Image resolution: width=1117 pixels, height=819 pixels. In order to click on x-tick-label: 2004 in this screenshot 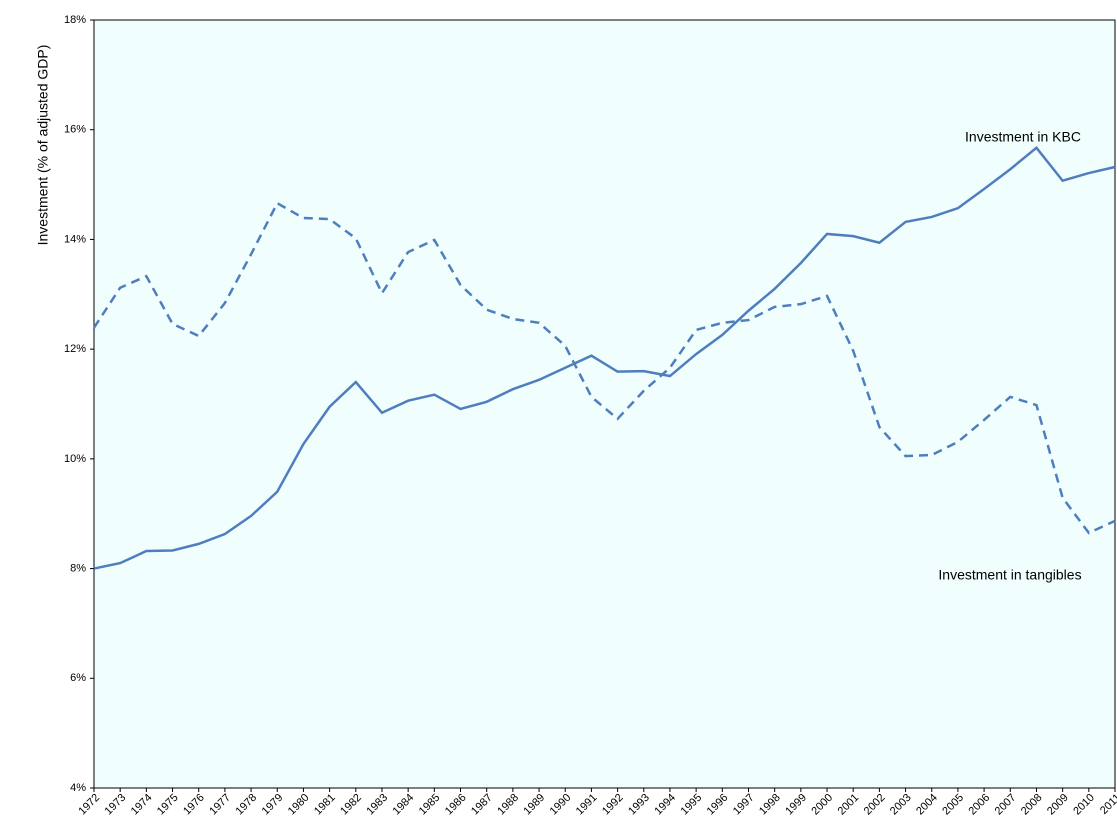, I will do `click(927, 805)`.